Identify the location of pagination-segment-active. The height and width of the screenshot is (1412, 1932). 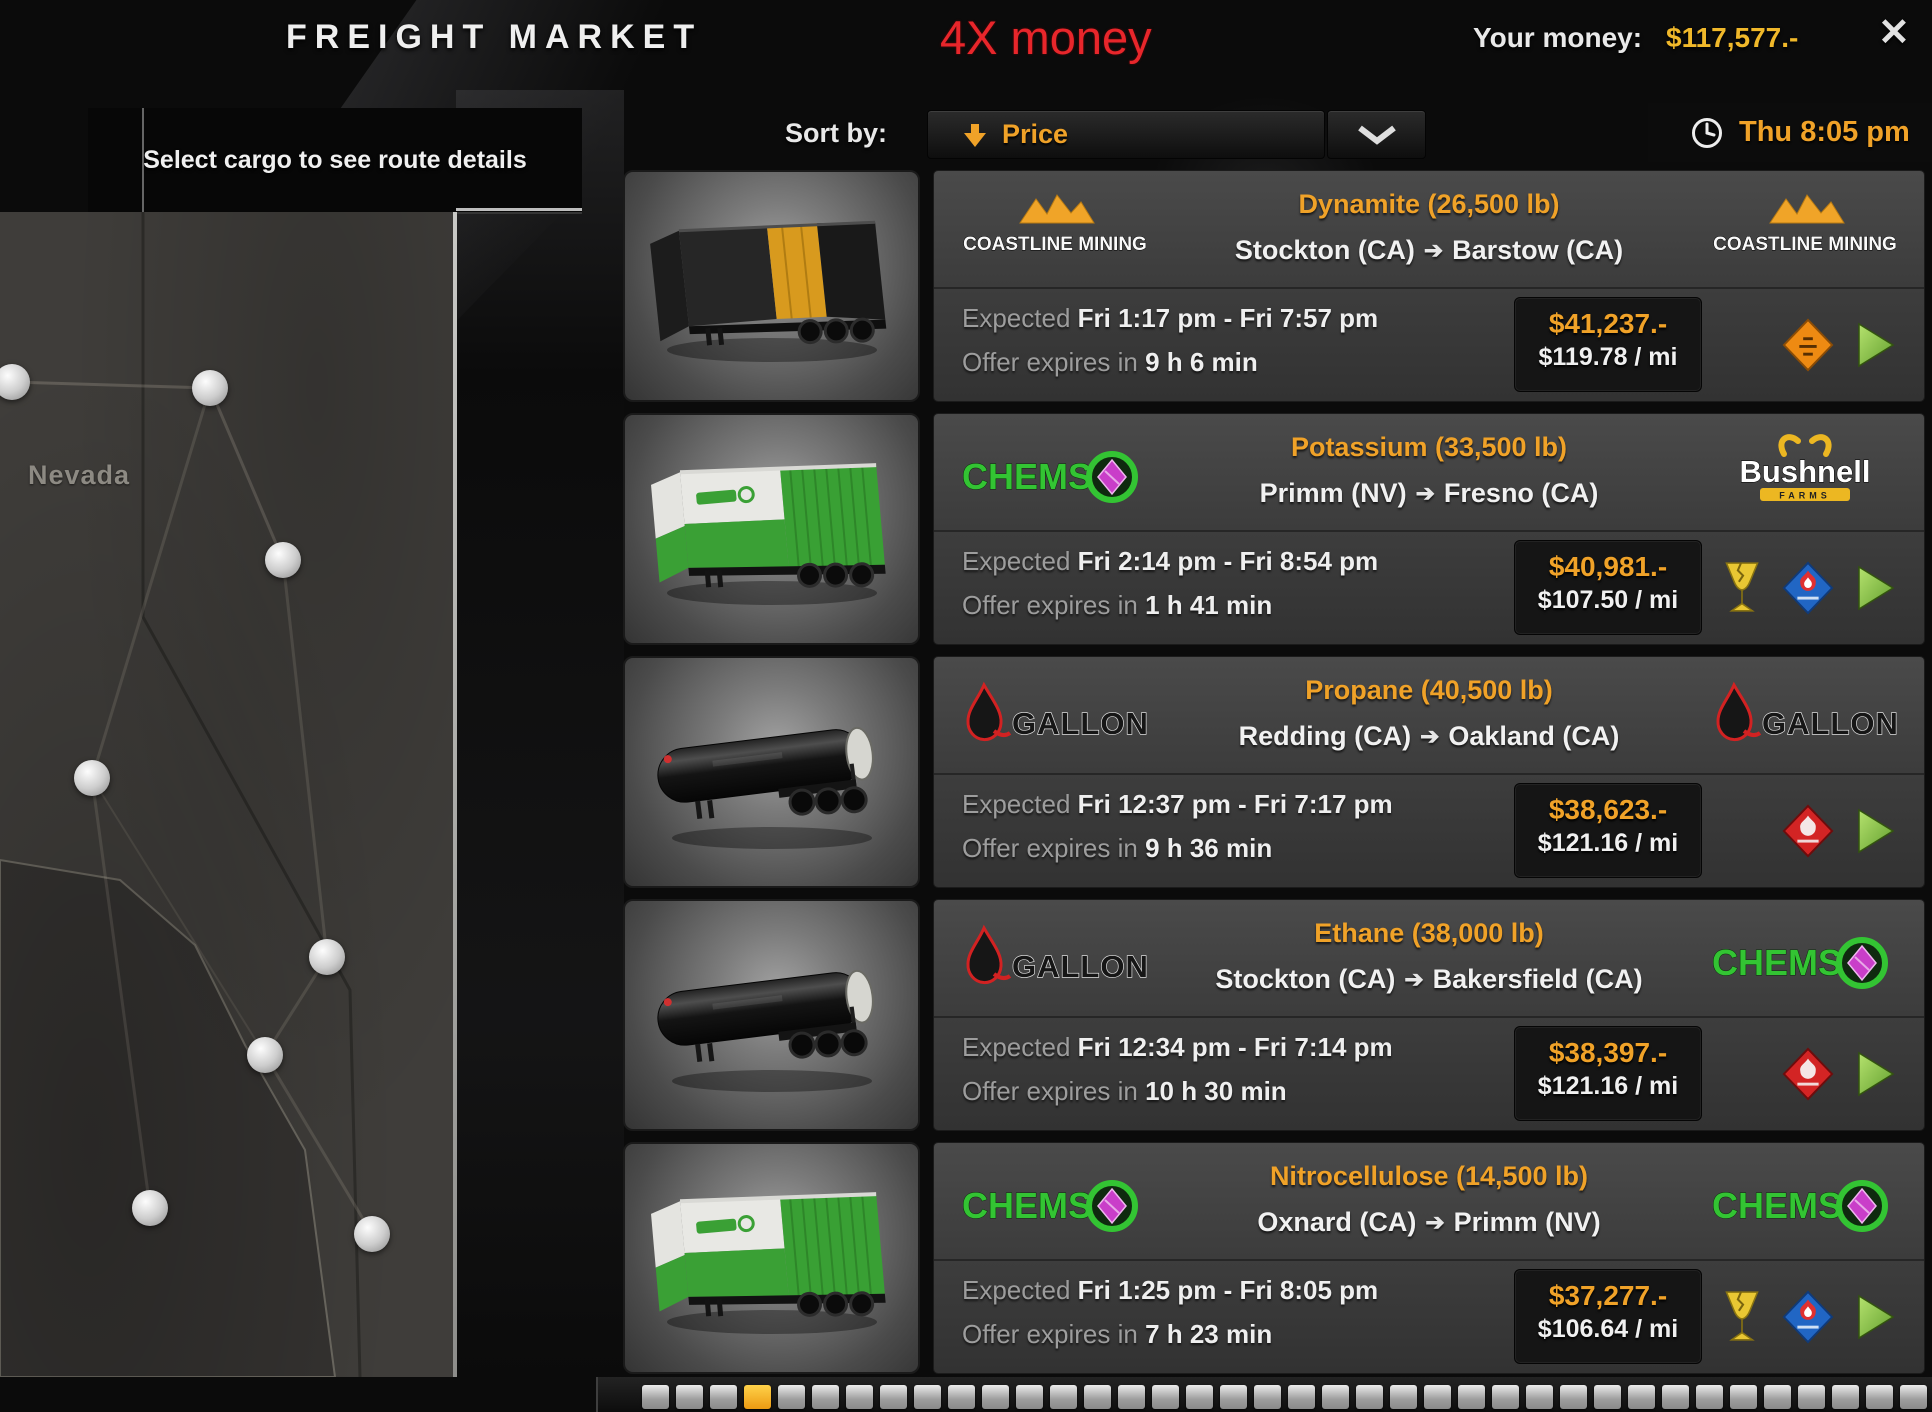
(757, 1397).